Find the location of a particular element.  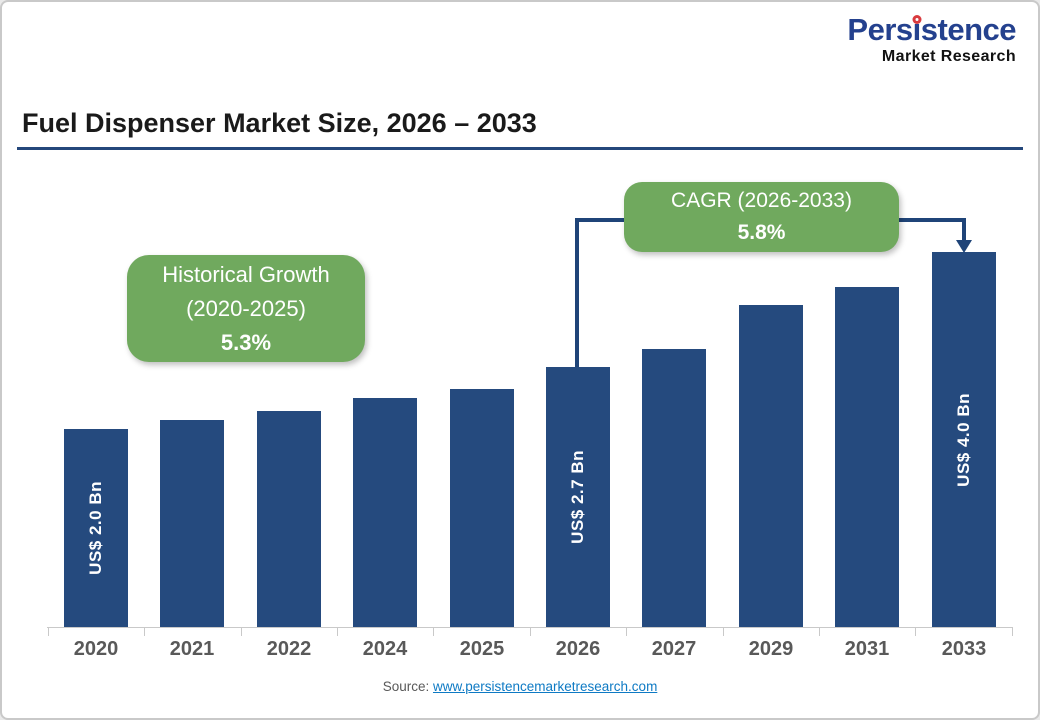

page-title: Fuel Dispenser Market Size, 2026 – 2033 is located at coordinates (279, 123).